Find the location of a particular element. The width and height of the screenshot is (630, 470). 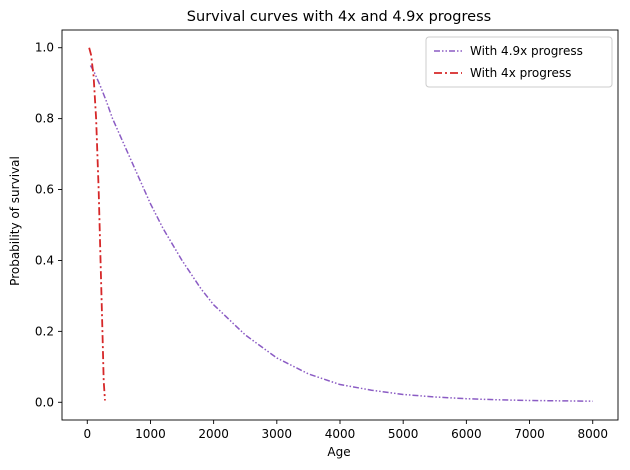

x-axis-ticks: 0 1000 2000 3000 4000 5000 6000 7000 8000 is located at coordinates (345, 430).